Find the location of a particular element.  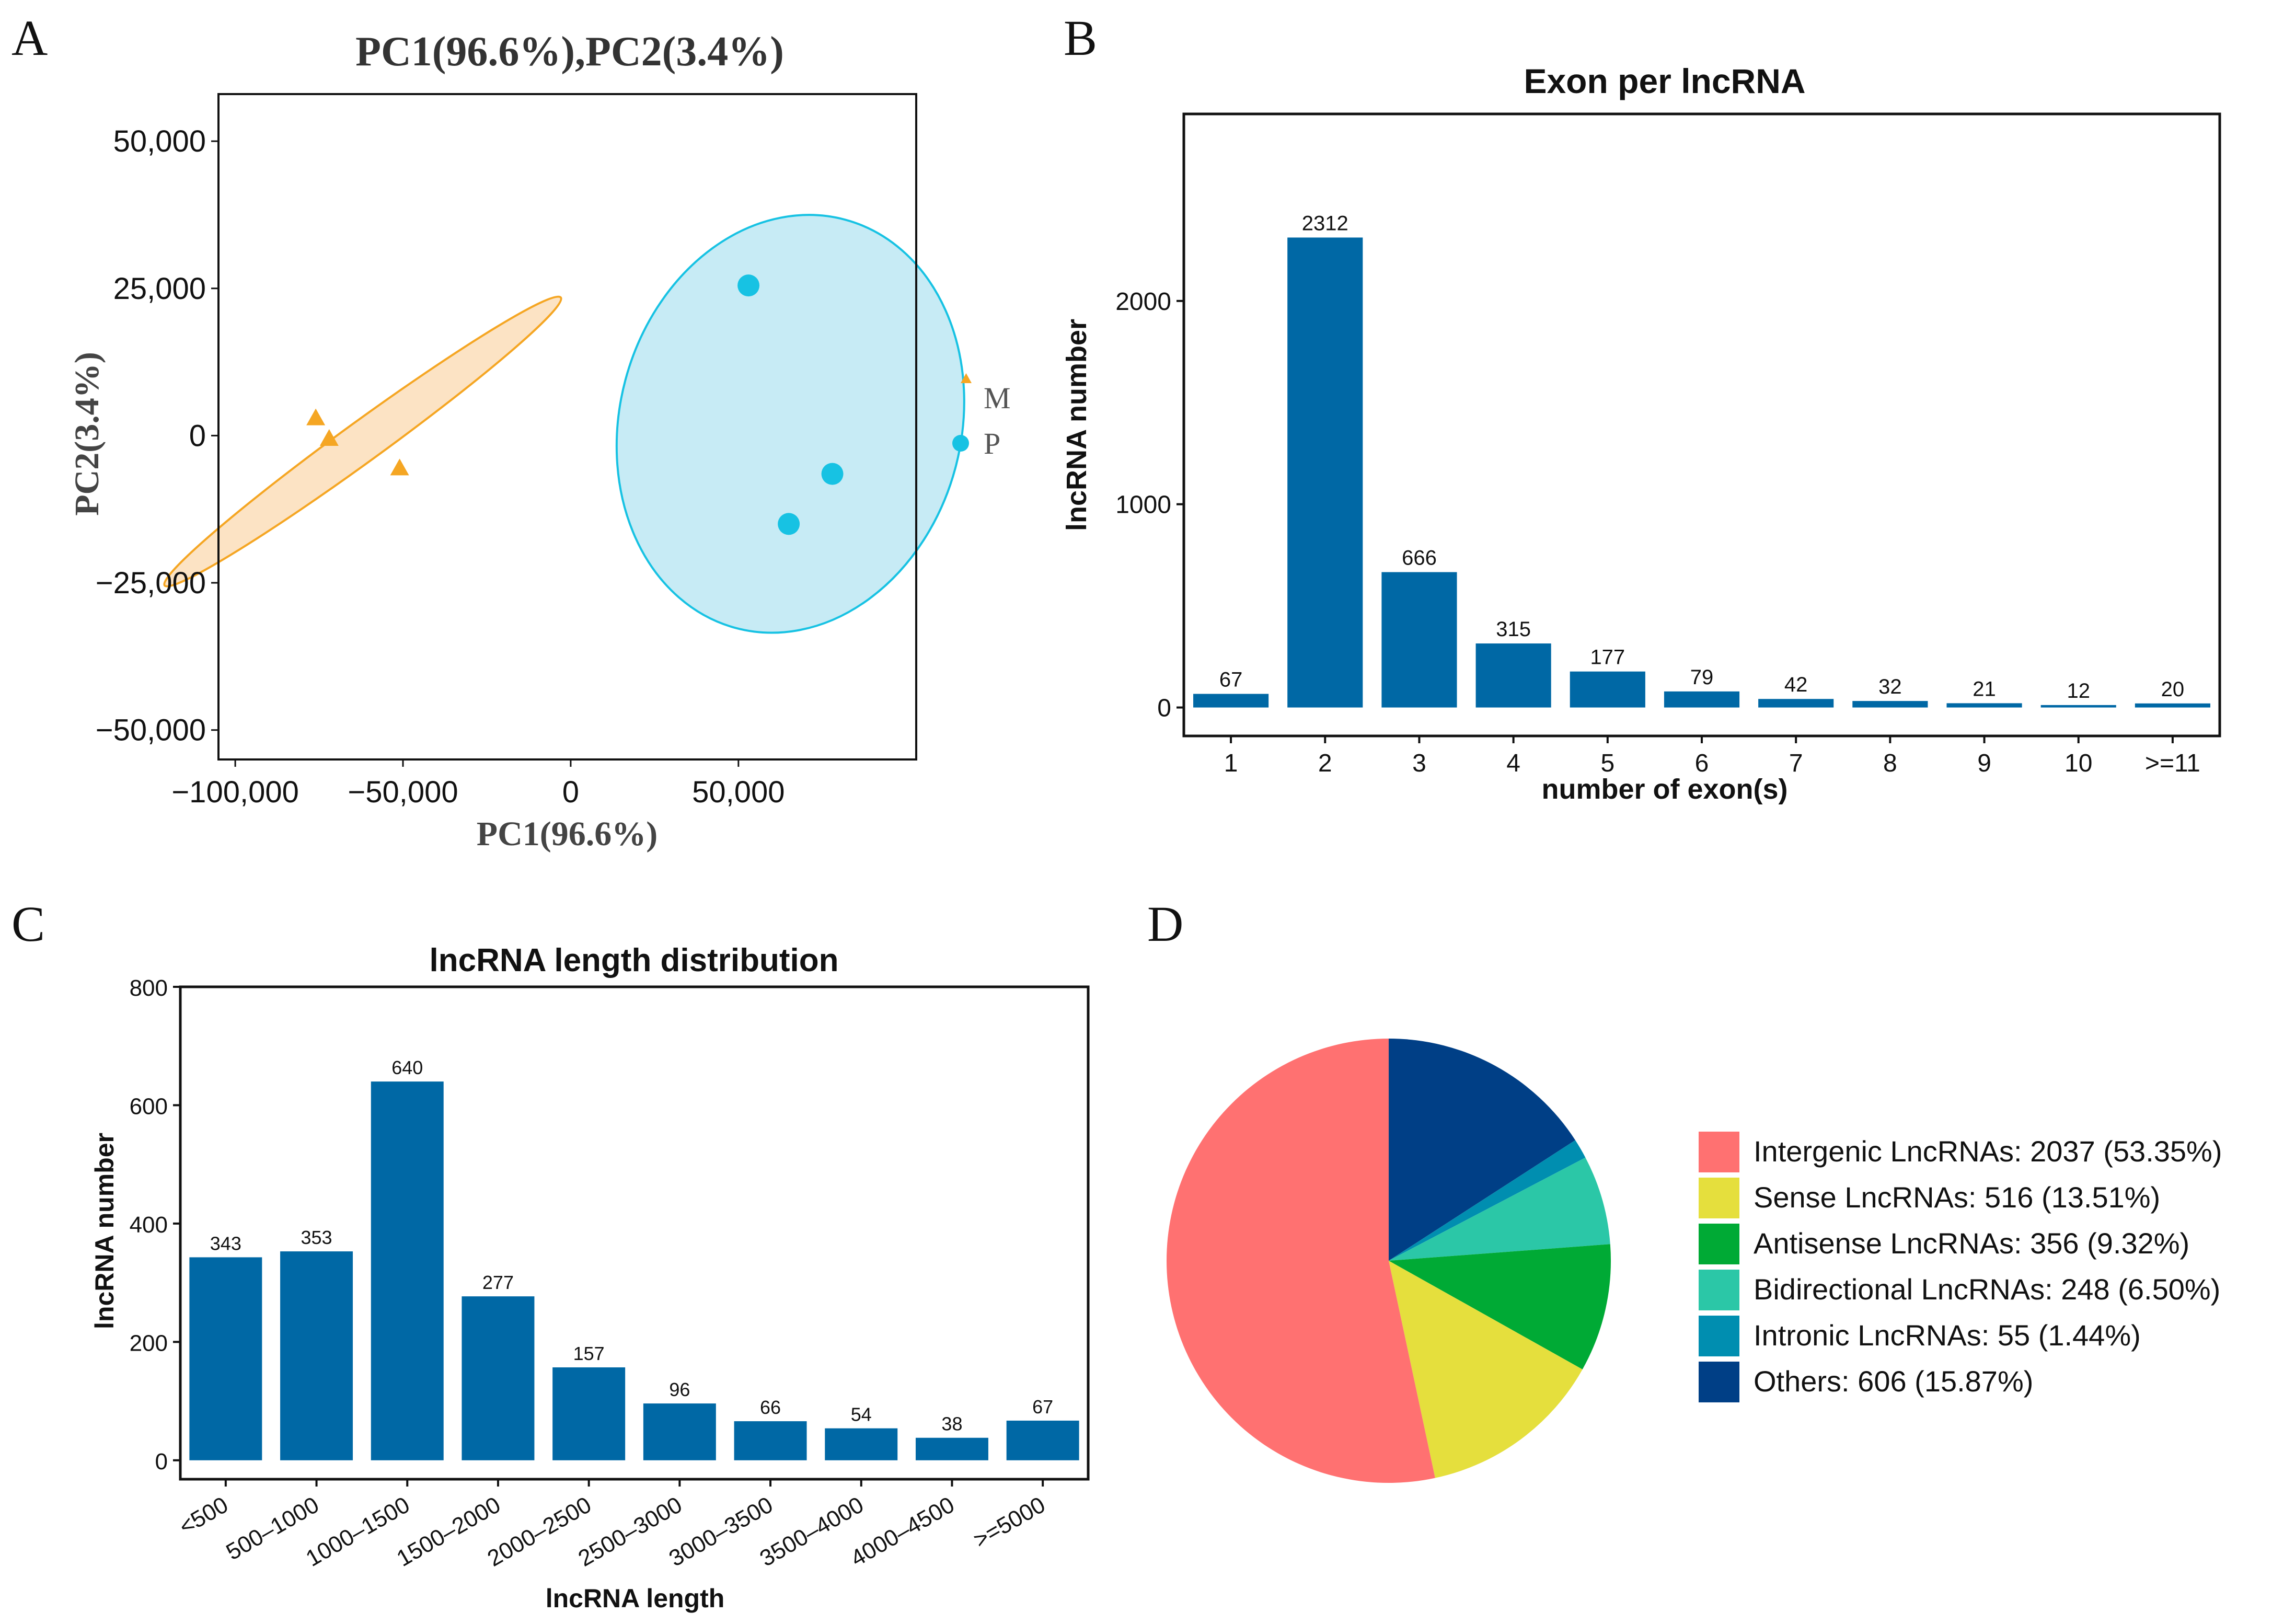

length-x-tick-label: 4000–4500 is located at coordinates (902, 1532).